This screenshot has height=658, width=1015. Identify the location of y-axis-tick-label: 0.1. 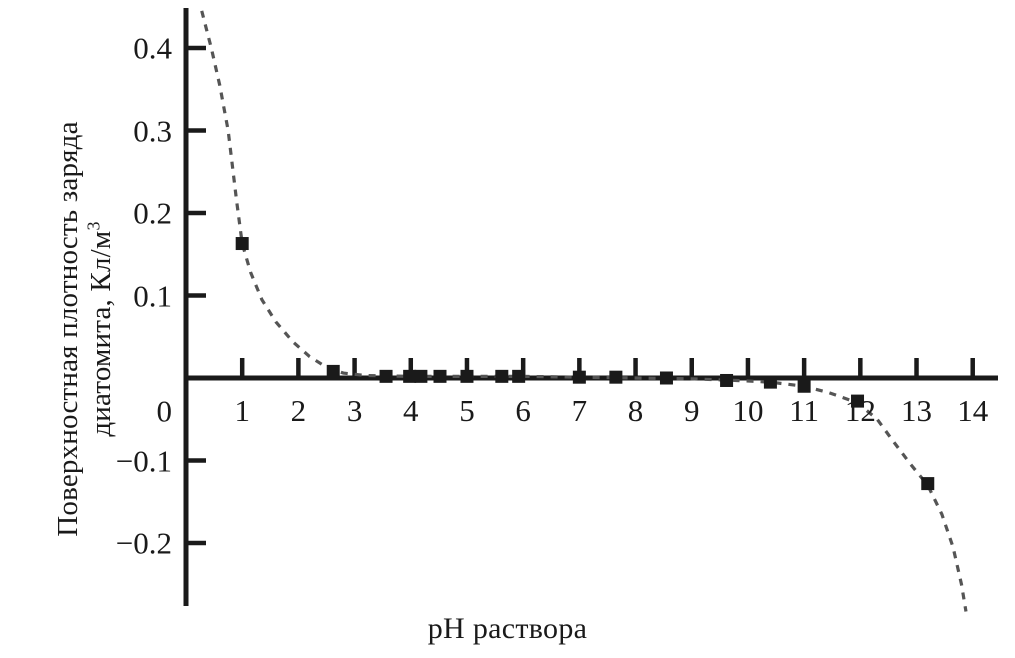
(152, 295).